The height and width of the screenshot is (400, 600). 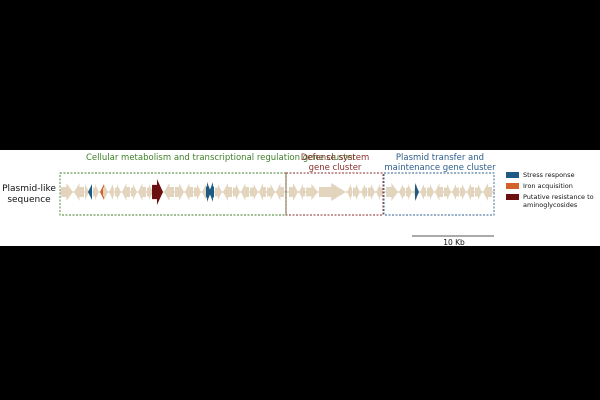 I want to click on legend-swatch-stress, so click(x=512, y=175).